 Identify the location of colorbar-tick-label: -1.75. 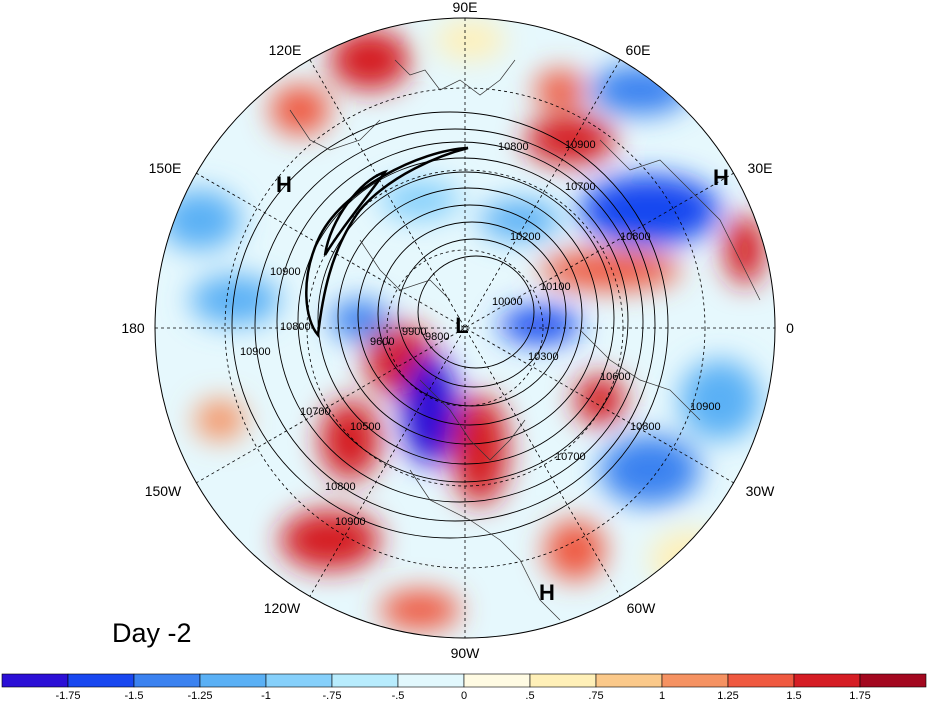
(67, 696).